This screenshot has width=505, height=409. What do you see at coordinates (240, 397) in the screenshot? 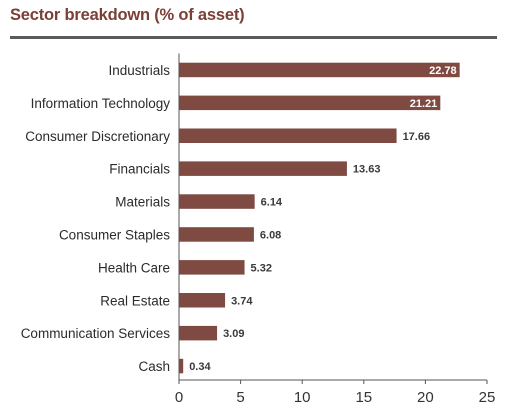
I see `x-tick-label: 5` at bounding box center [240, 397].